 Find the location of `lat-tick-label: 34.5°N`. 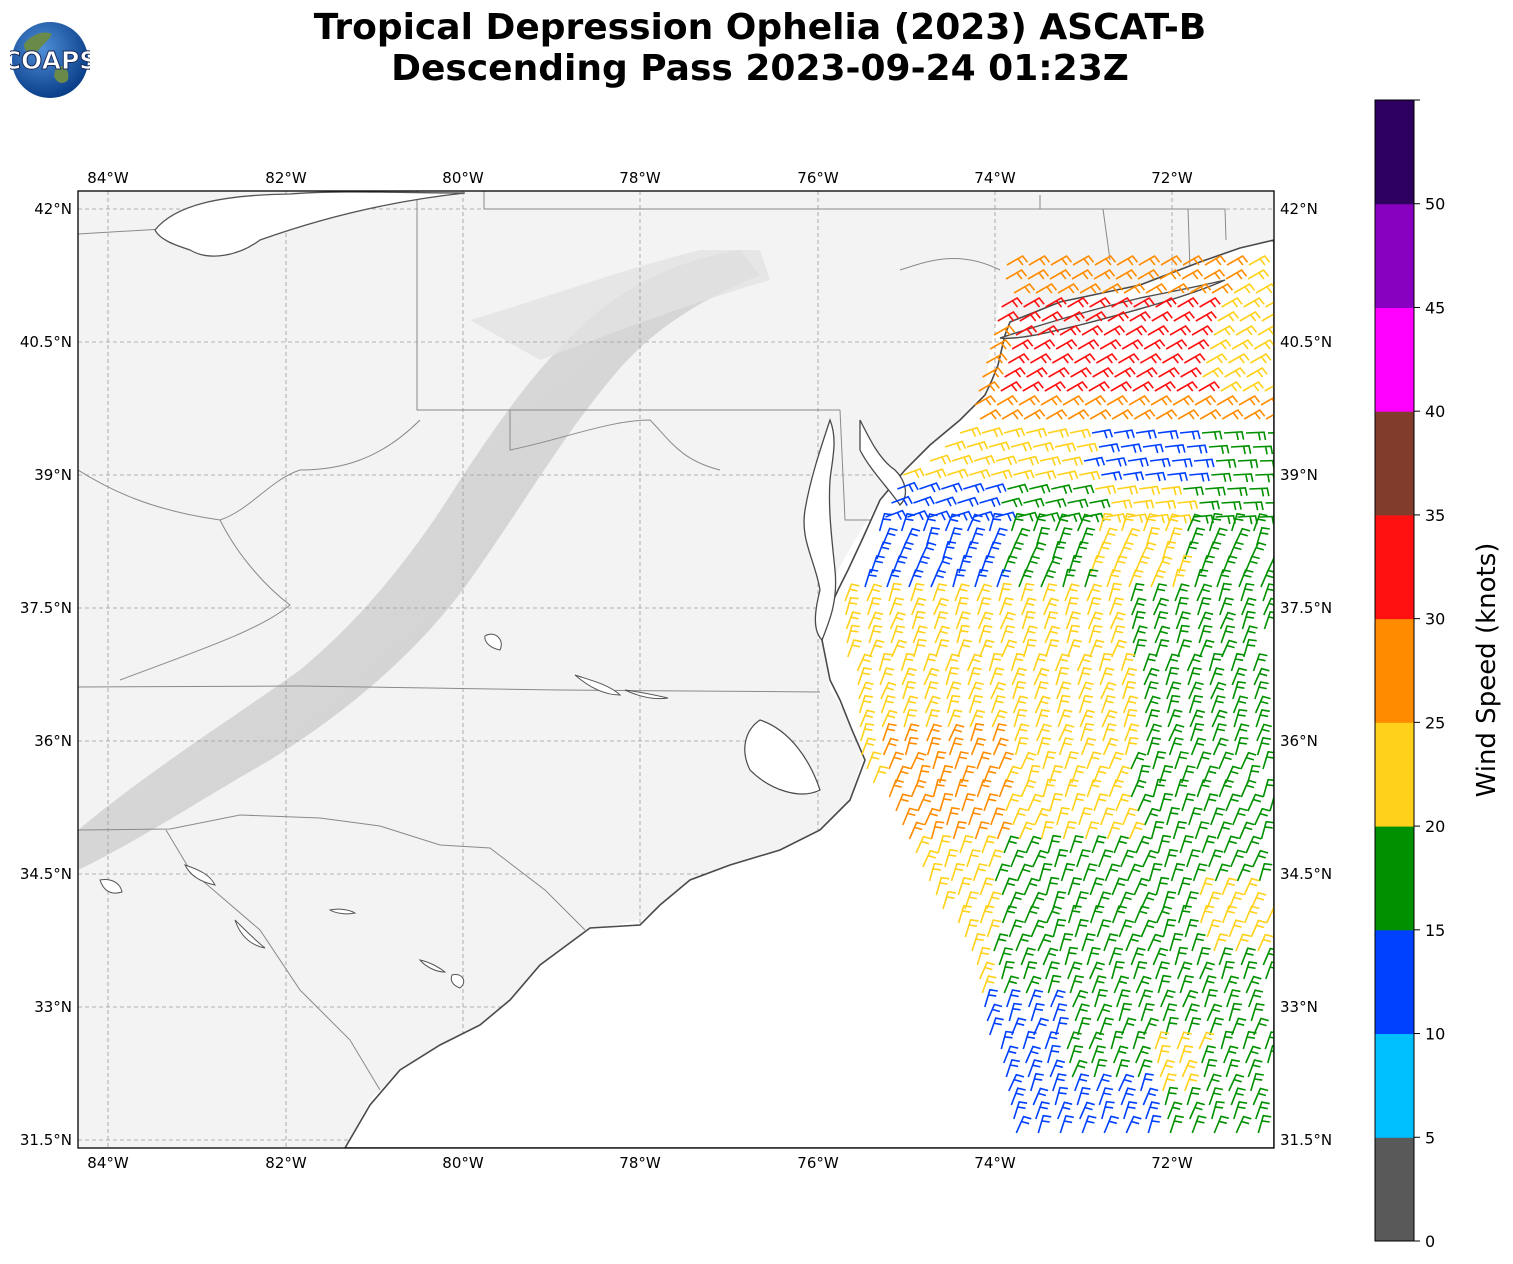

lat-tick-label: 34.5°N is located at coordinates (46, 874).